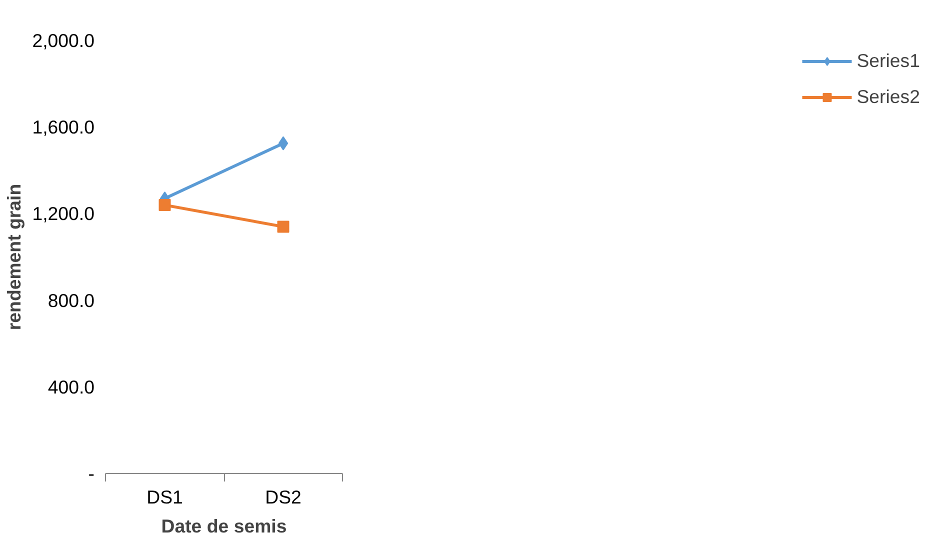 The image size is (934, 543). I want to click on legend-label: Series1, so click(888, 61).